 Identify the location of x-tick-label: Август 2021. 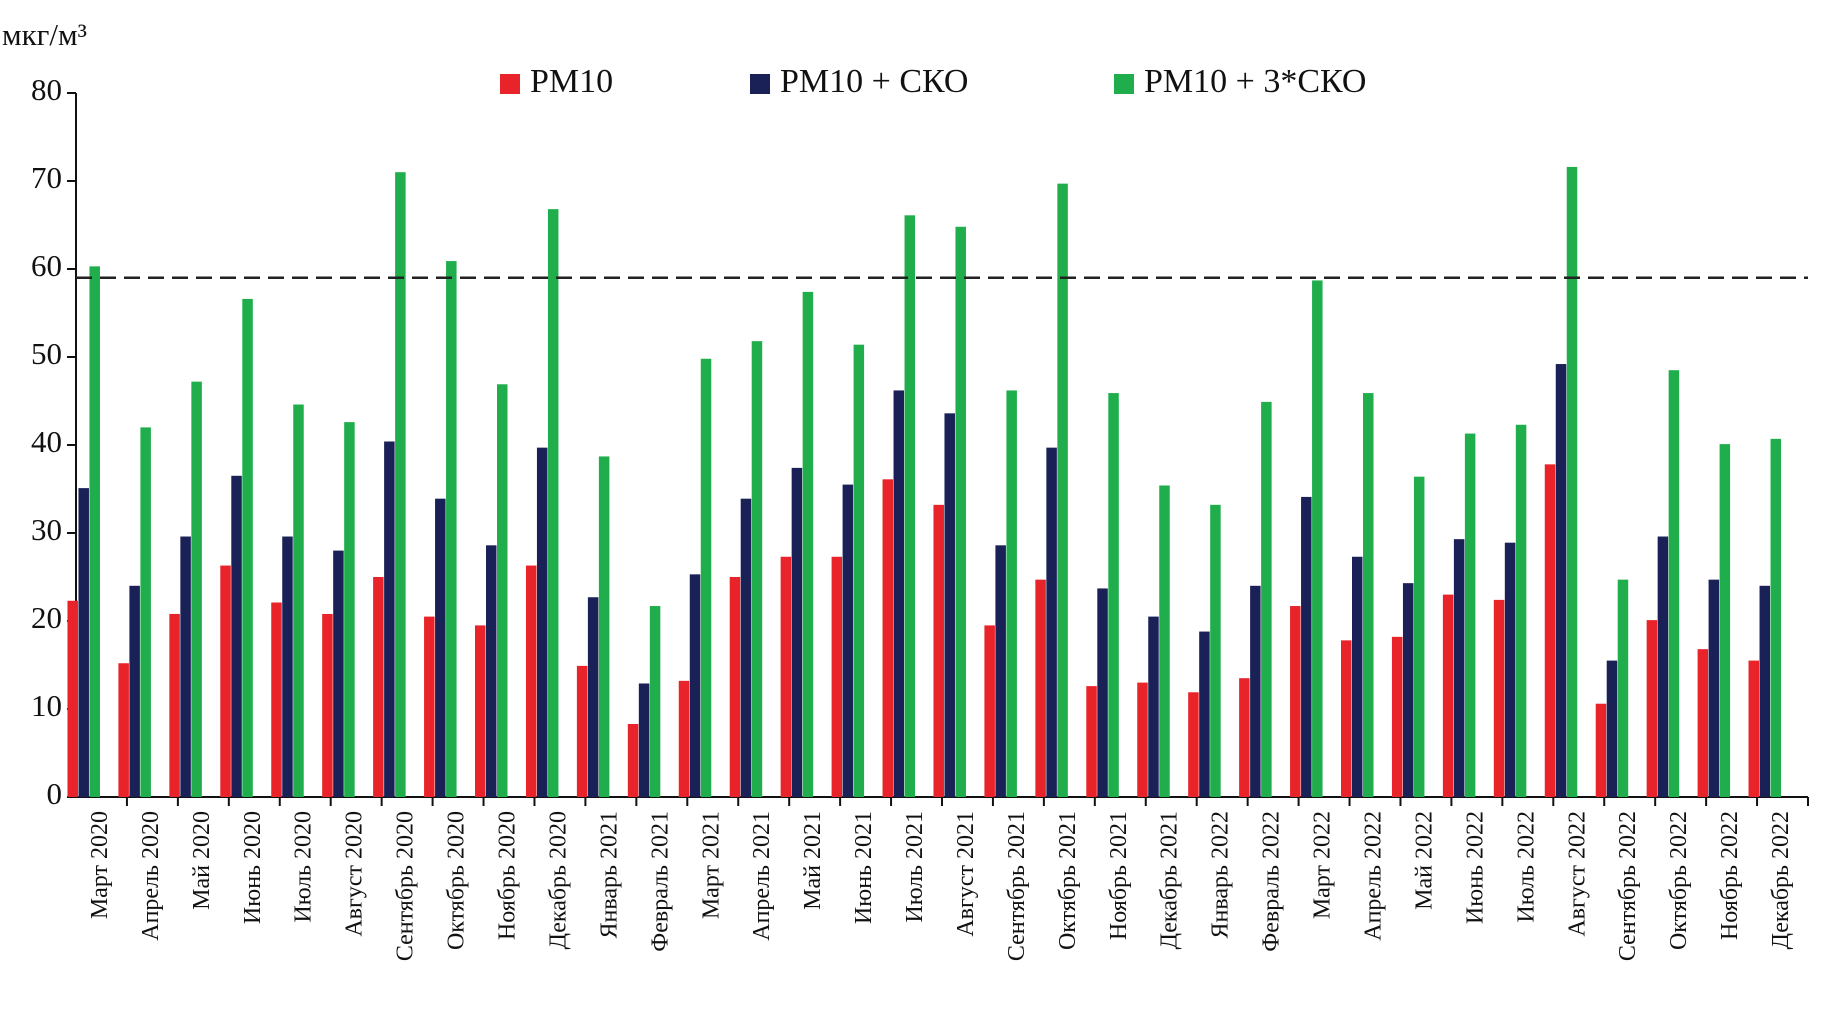
(966, 874).